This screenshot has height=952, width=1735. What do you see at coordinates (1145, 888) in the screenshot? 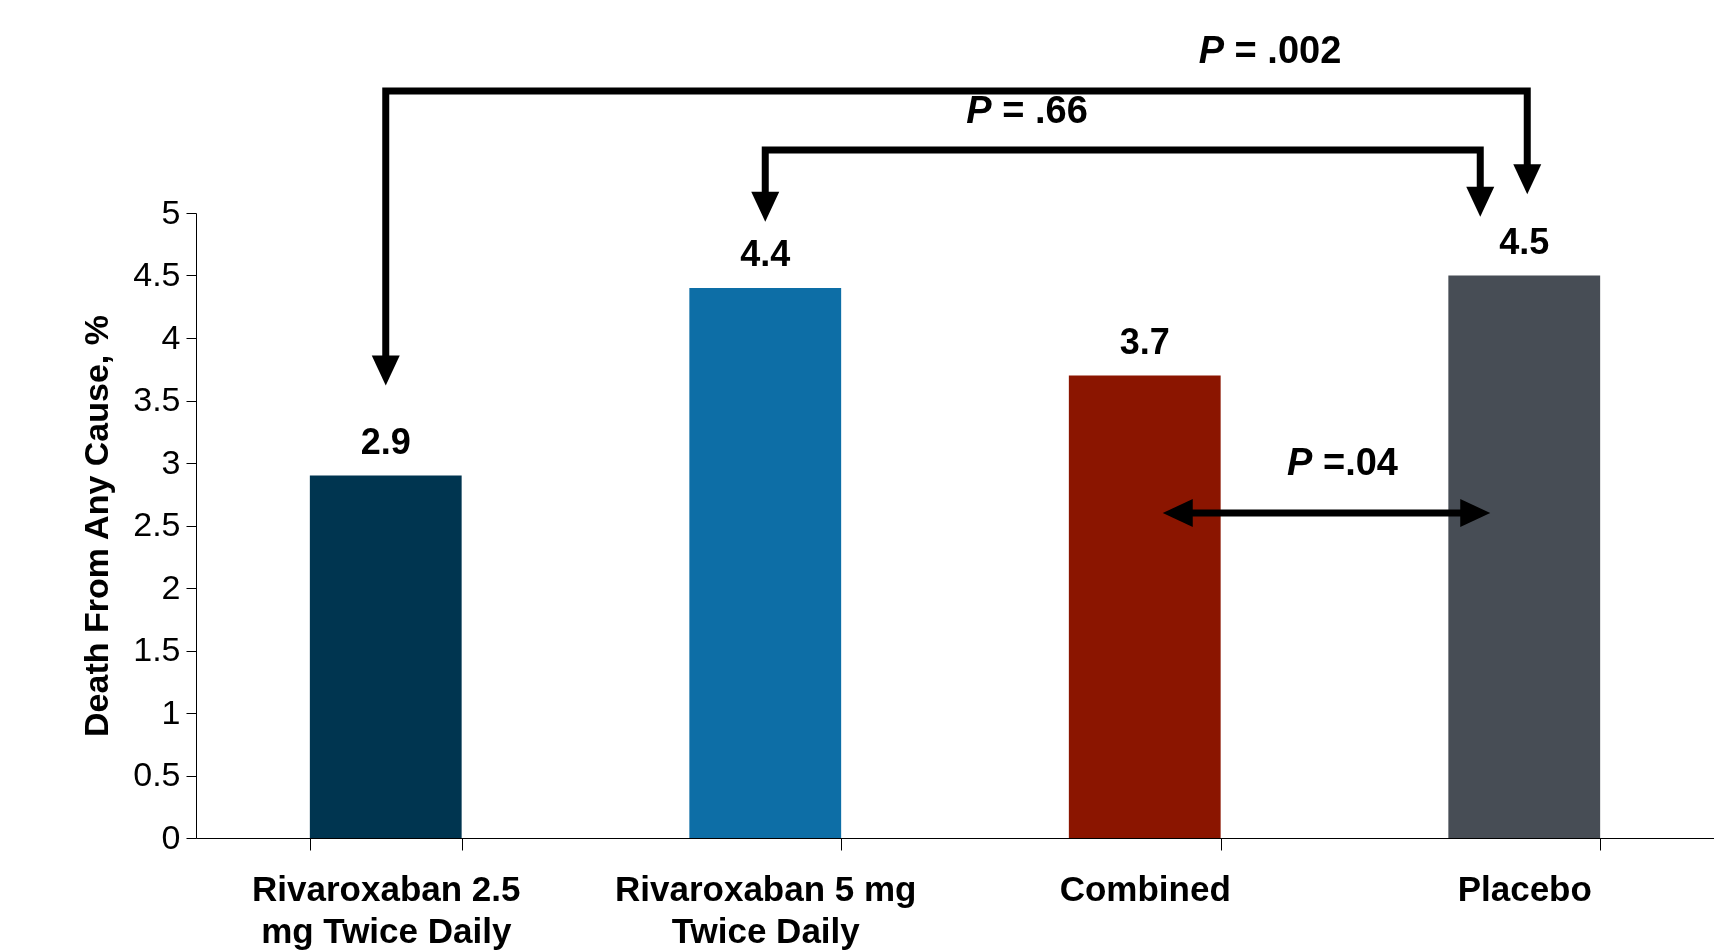
I see `x-tick-label: Combined` at bounding box center [1145, 888].